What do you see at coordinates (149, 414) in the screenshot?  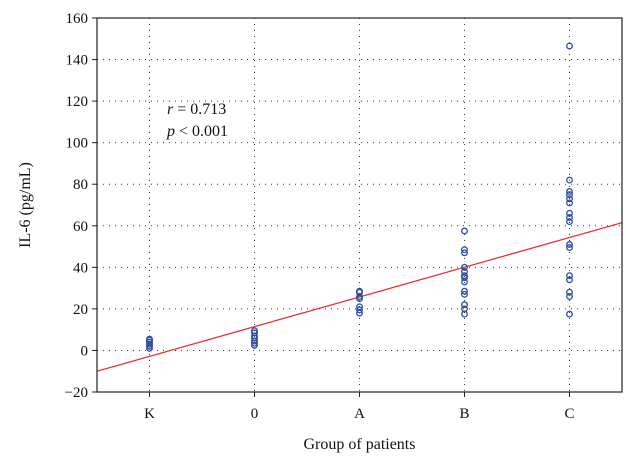 I see `x-tick-label: K` at bounding box center [149, 414].